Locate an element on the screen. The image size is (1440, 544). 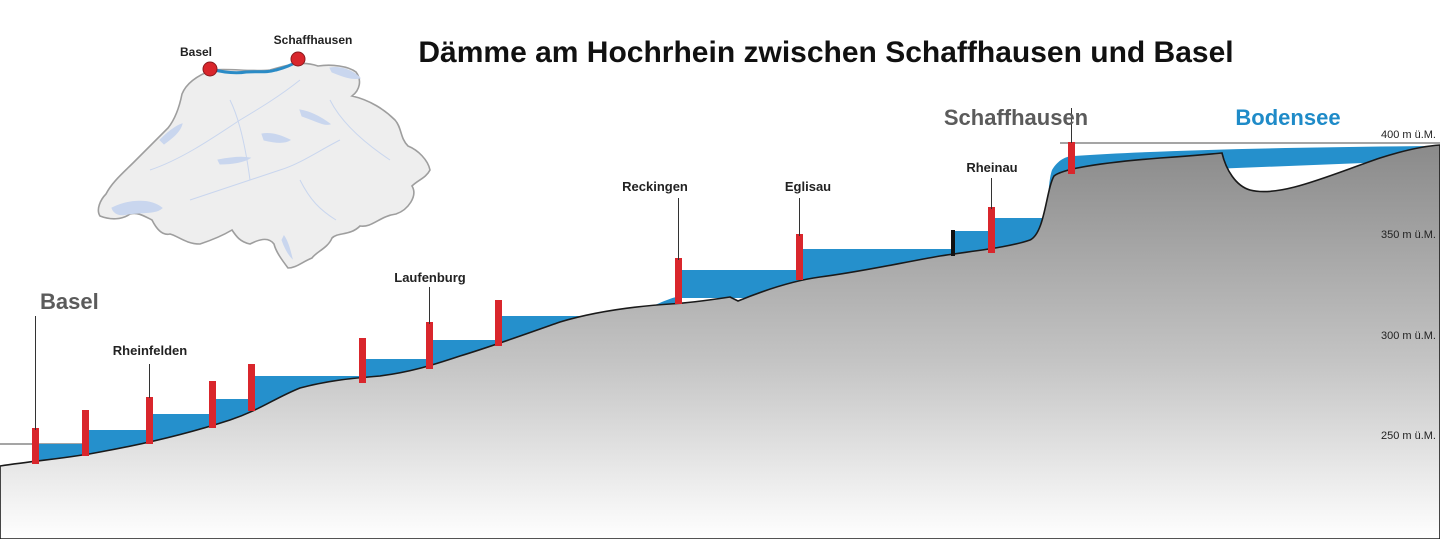
lake-constance is located at coordinates (345, 73).